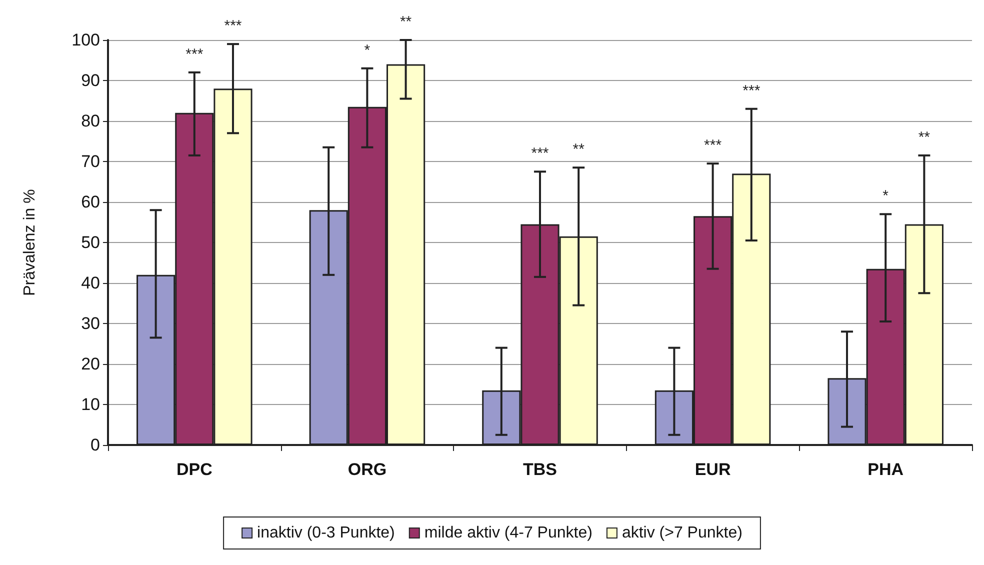  I want to click on y-tick-label: 10, so click(90, 404).